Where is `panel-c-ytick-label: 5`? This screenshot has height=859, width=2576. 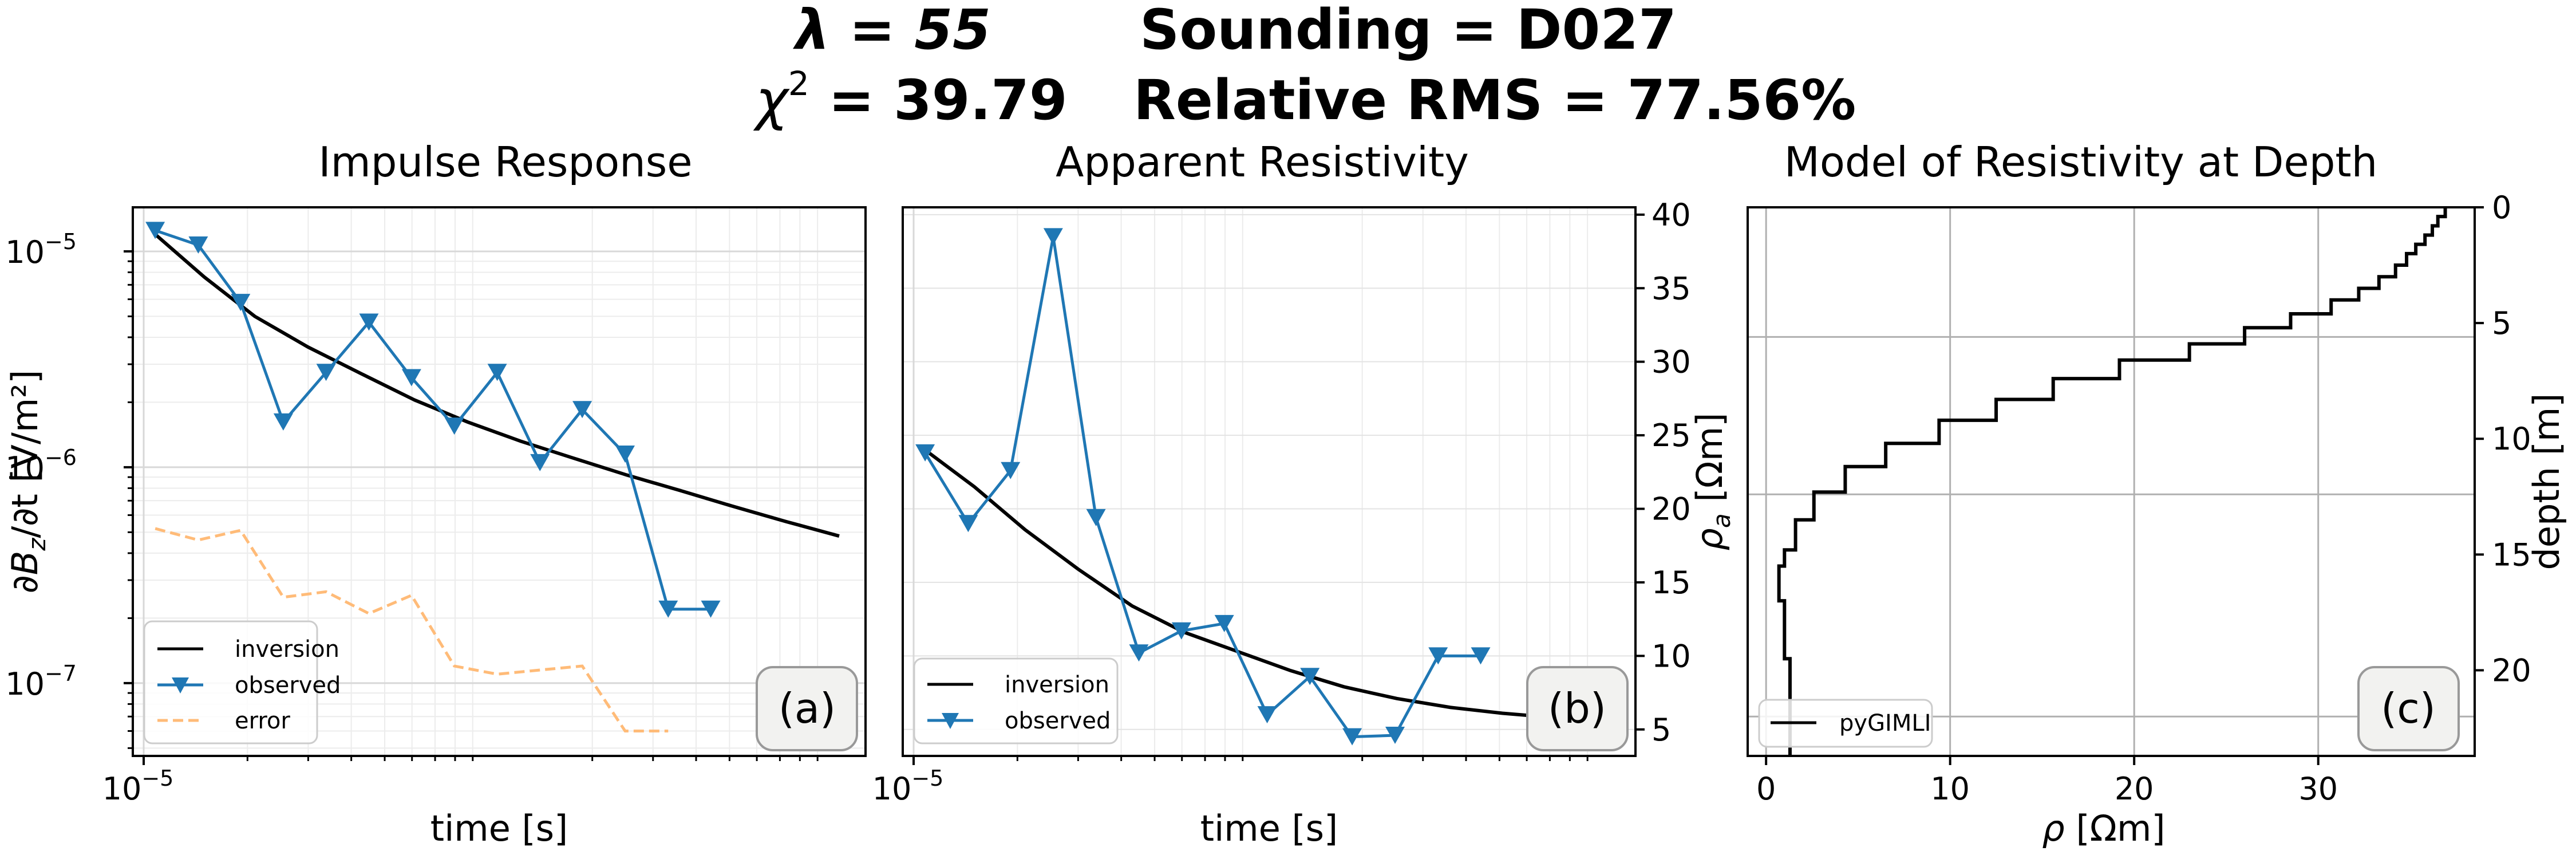
panel-c-ytick-label: 5 is located at coordinates (2501, 323).